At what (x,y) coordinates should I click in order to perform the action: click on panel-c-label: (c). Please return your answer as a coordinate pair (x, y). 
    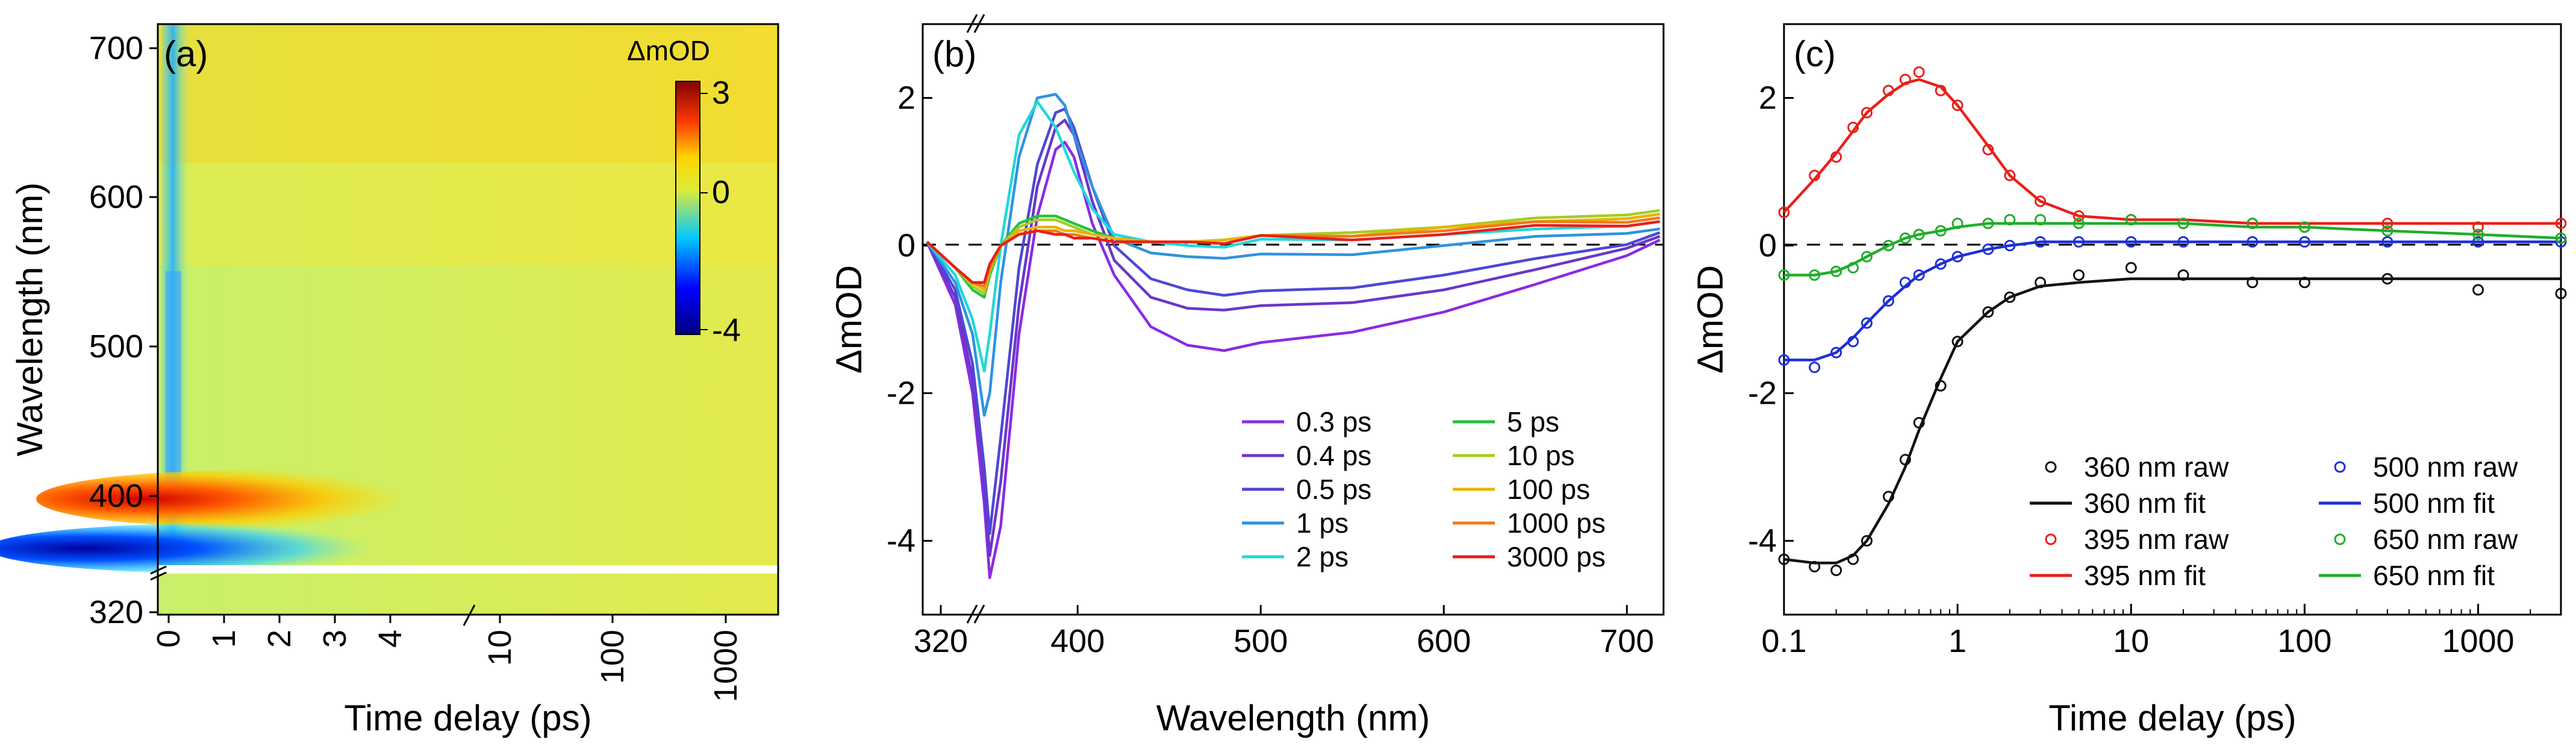
    Looking at the image, I should click on (1815, 54).